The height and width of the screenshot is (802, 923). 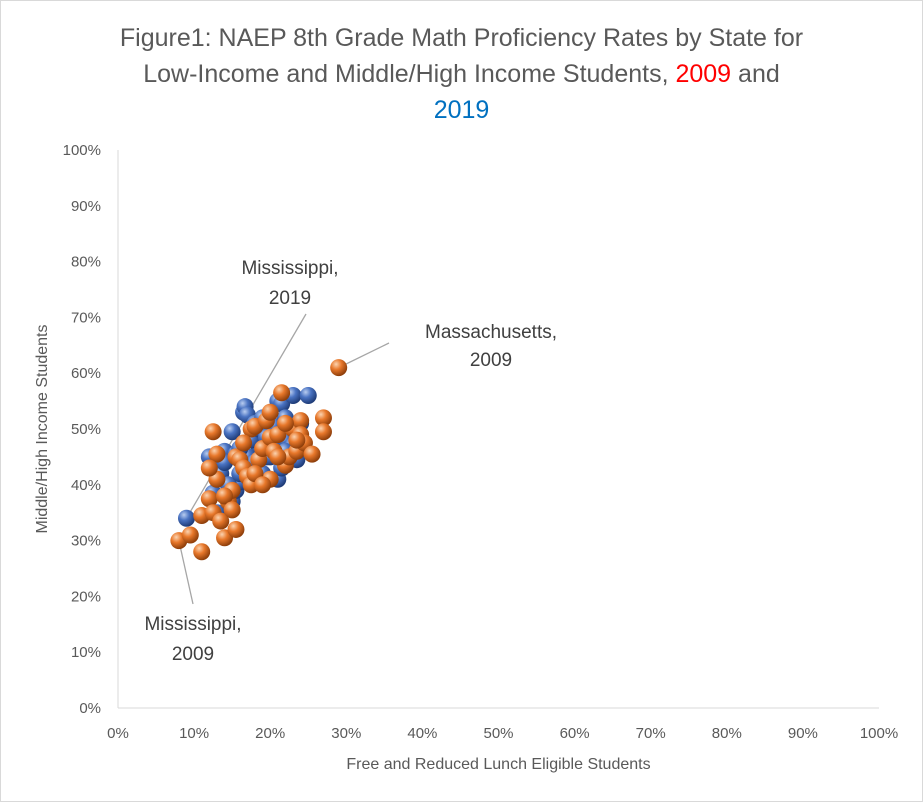 What do you see at coordinates (422, 733) in the screenshot?
I see `x-tick-label: 40%` at bounding box center [422, 733].